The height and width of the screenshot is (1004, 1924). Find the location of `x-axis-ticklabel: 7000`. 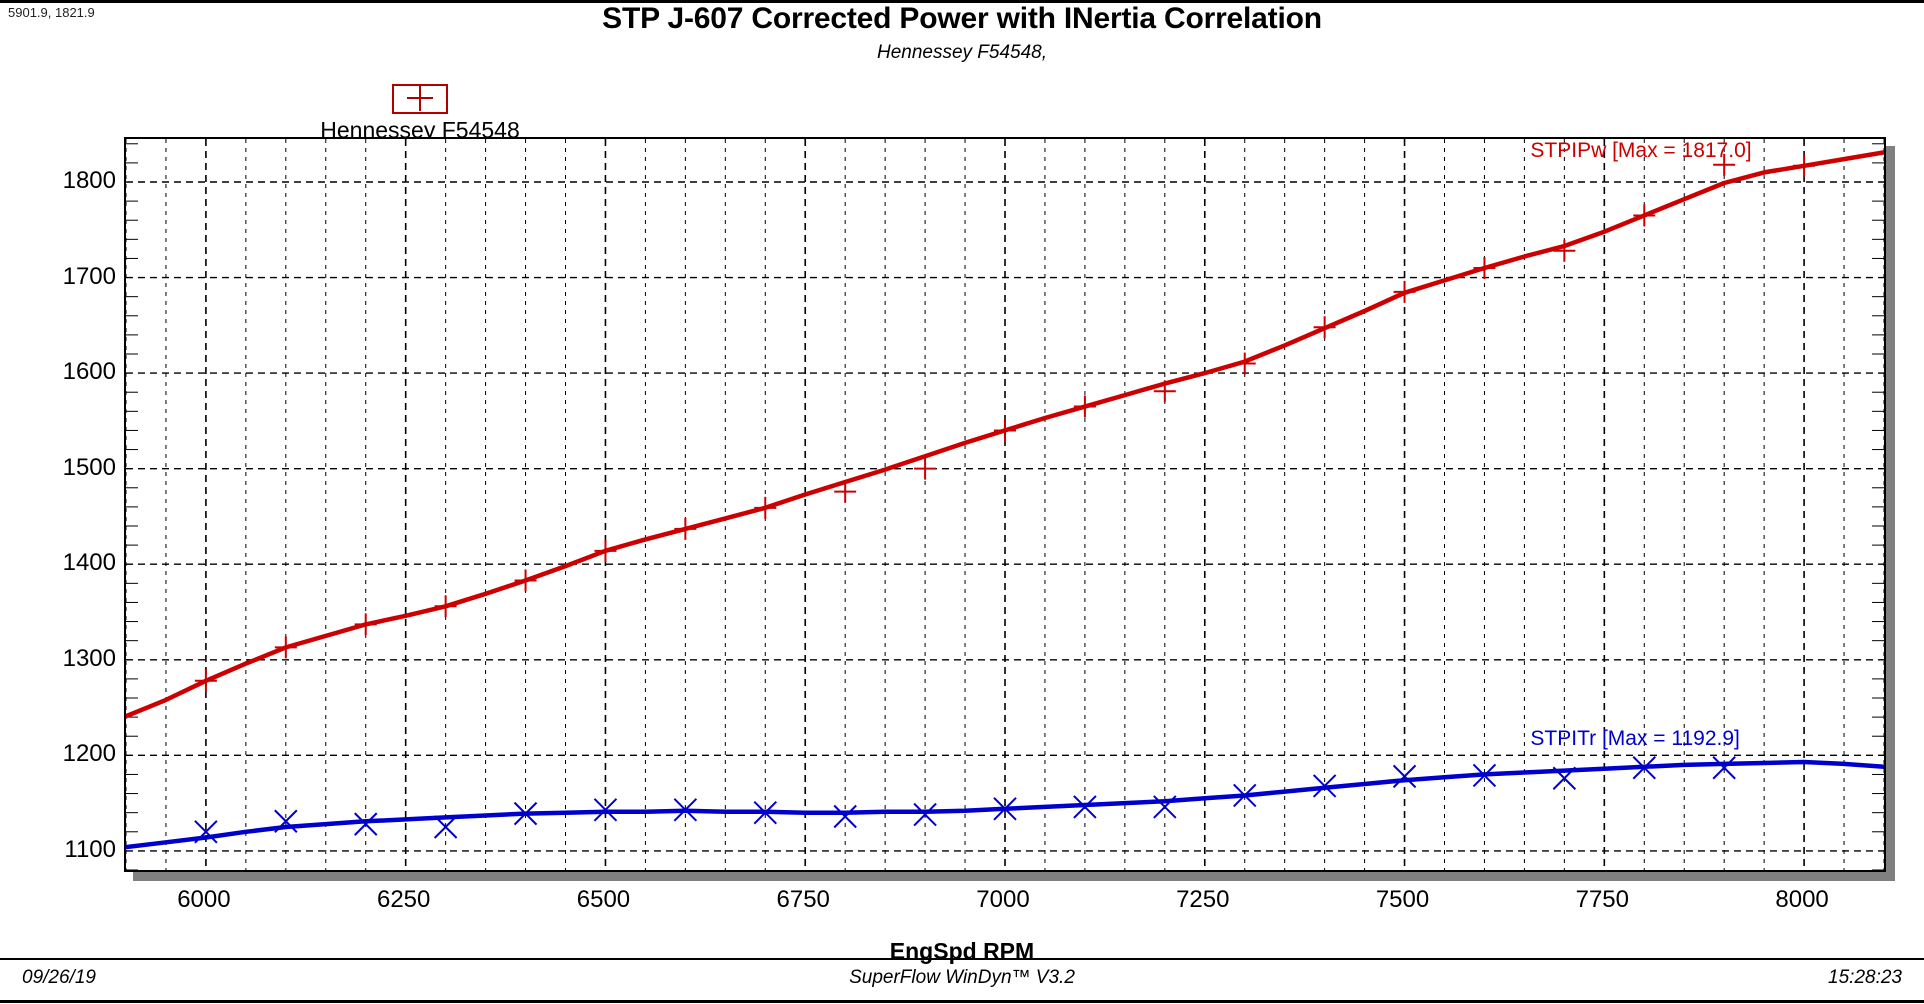

x-axis-ticklabel: 7000 is located at coordinates (1003, 899).